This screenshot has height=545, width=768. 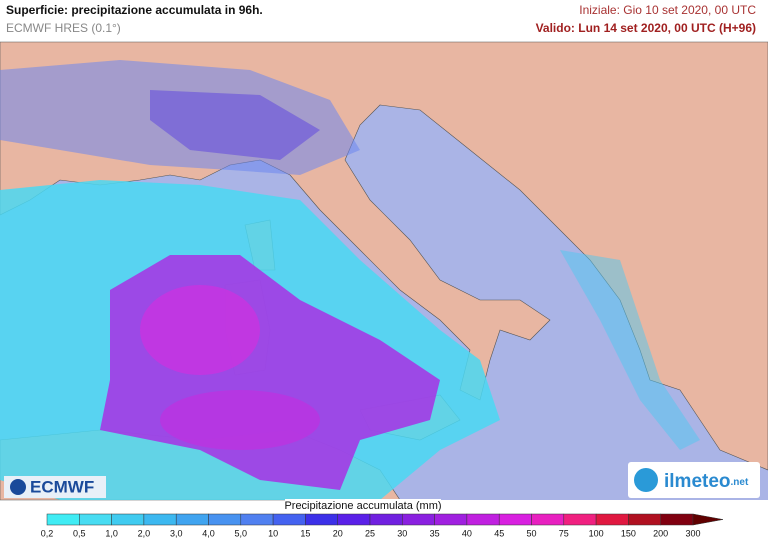 What do you see at coordinates (241, 533) in the screenshot?
I see `legend-tick-label: 5,0` at bounding box center [241, 533].